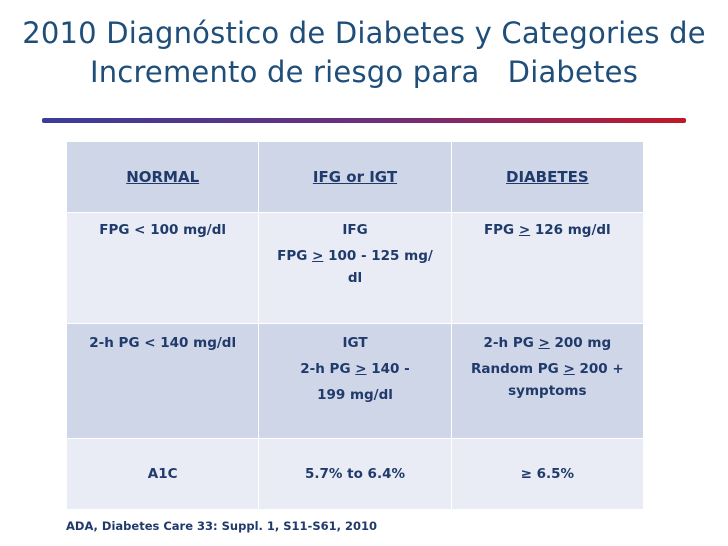 The width and height of the screenshot is (728, 546). Describe the element at coordinates (355, 278) in the screenshot. I see `ifg-range-unit: dl` at that location.